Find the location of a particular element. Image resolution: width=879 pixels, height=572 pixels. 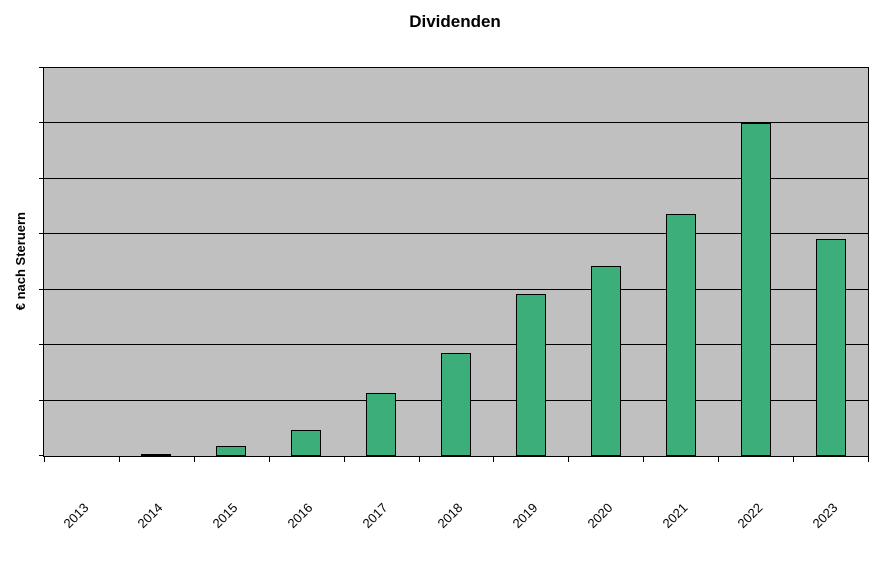

x-label-2021: 2021 is located at coordinates (675, 516).